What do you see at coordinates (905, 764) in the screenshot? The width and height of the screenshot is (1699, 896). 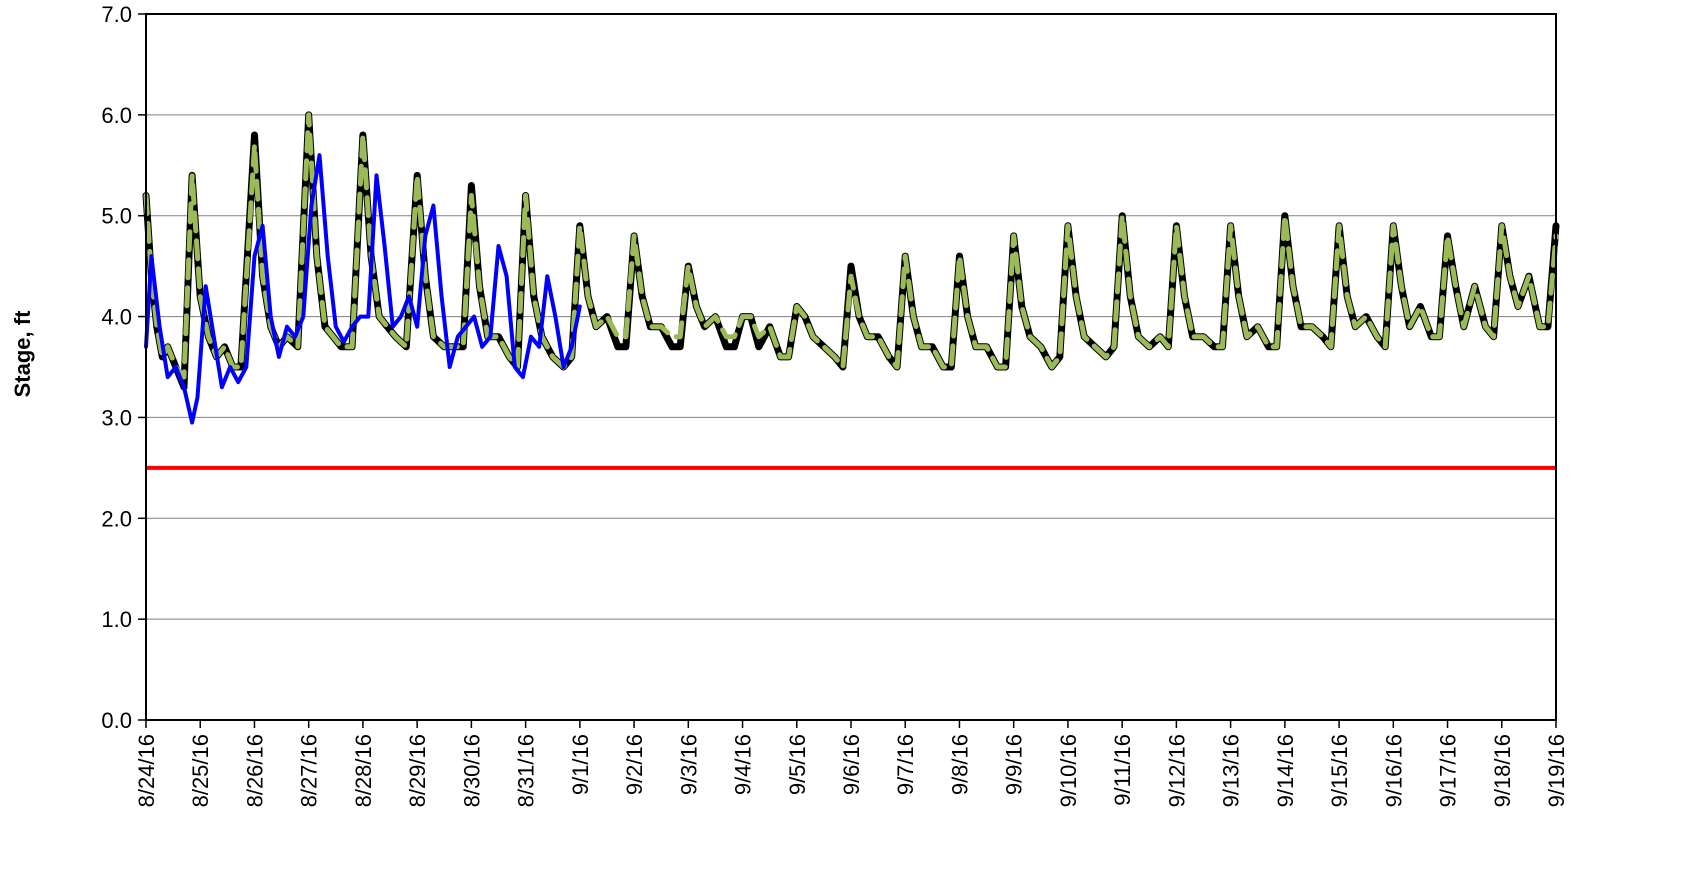 I see `x-tick-label: 9/7/16` at bounding box center [905, 764].